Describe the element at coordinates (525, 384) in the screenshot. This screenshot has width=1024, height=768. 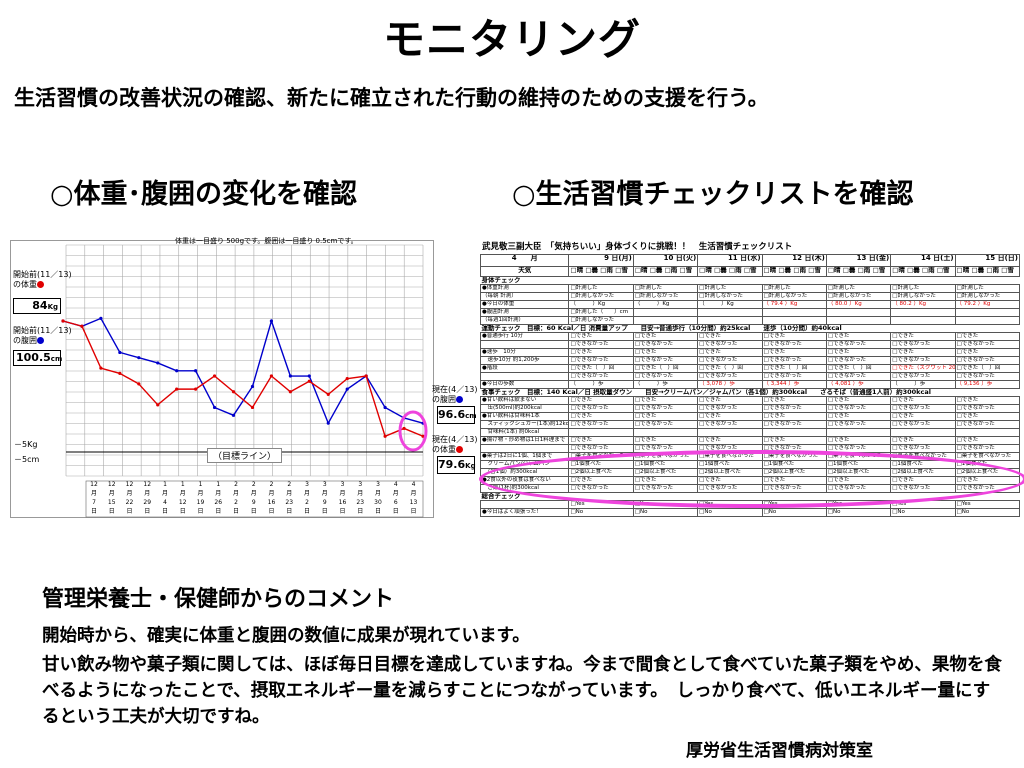
I see `checklist-row-label: ●今日の歩数` at that location.